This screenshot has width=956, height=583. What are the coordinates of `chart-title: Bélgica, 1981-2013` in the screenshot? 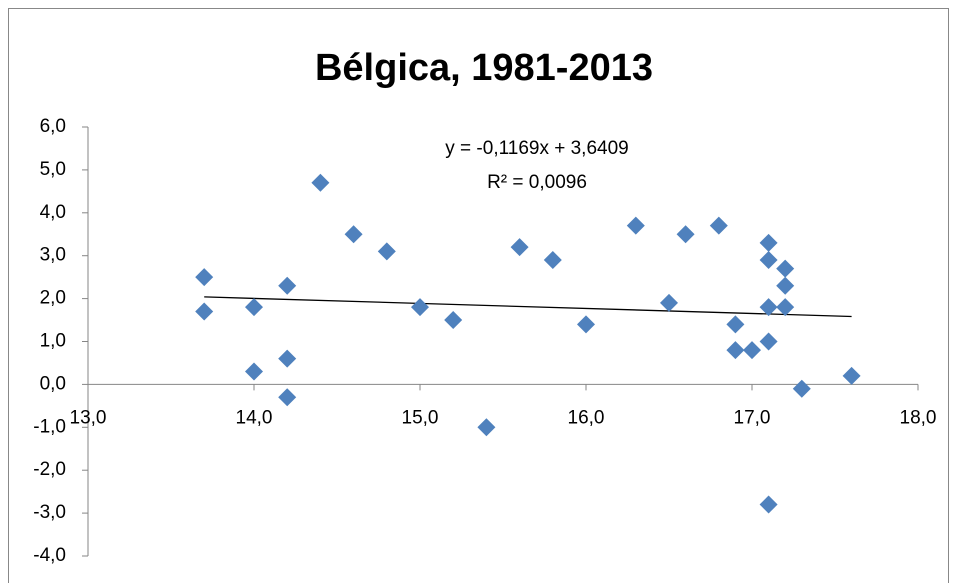 It's located at (484, 68).